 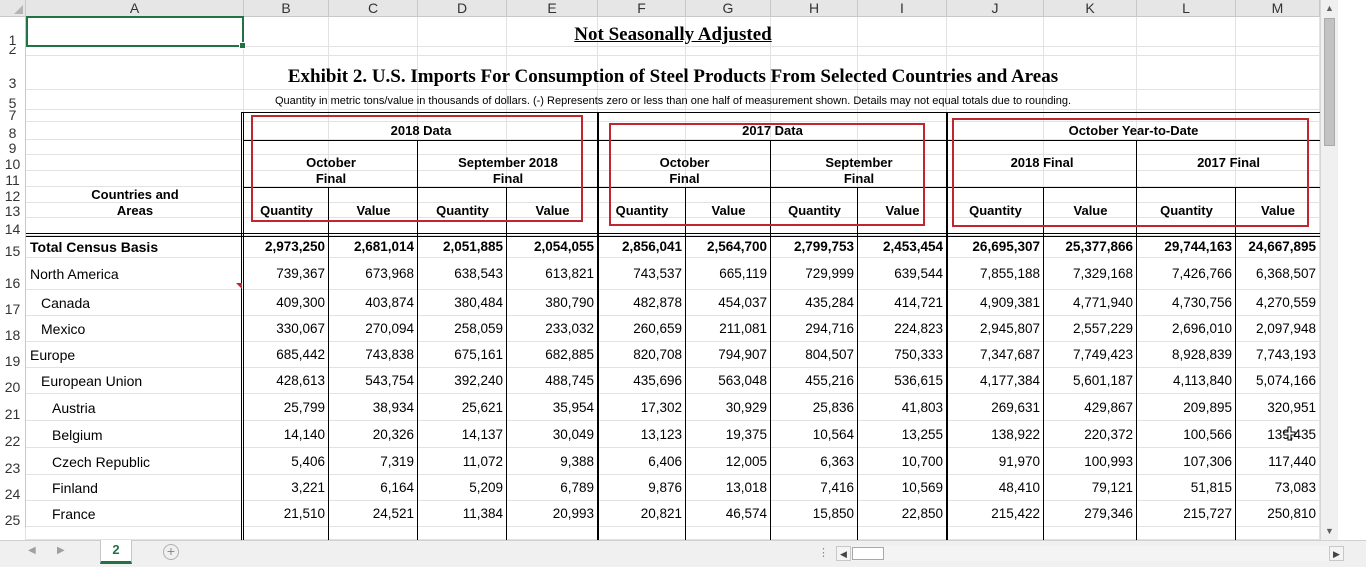 I want to click on data-cell: 21,510, so click(x=304, y=513).